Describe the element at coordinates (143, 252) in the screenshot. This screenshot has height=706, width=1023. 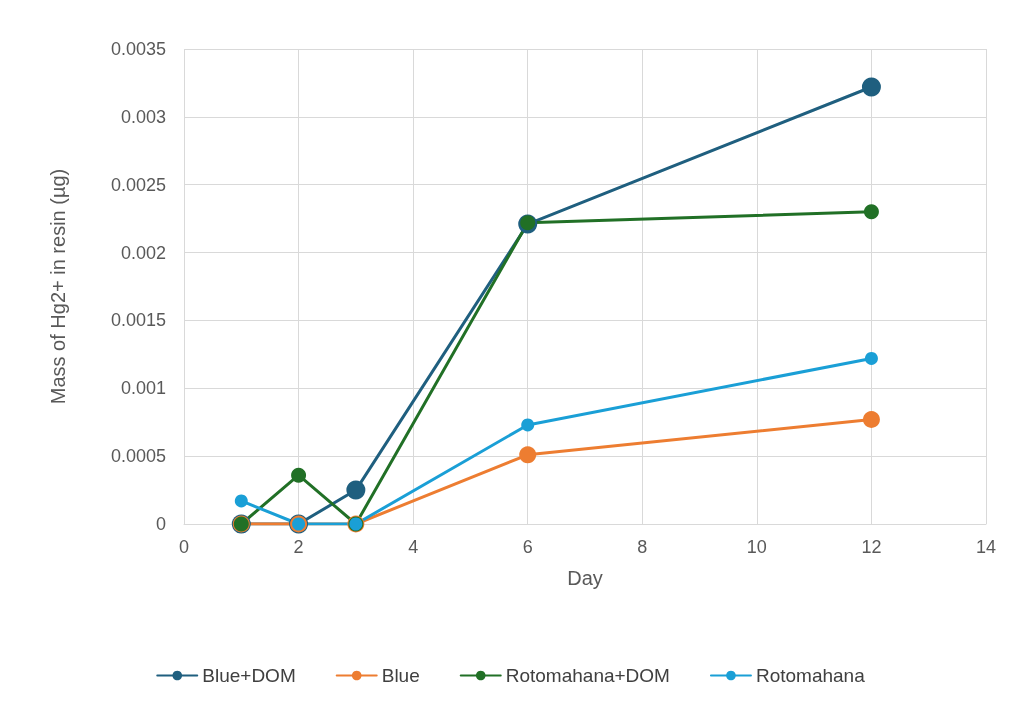
I see `y-tick-label: 0.002` at that location.